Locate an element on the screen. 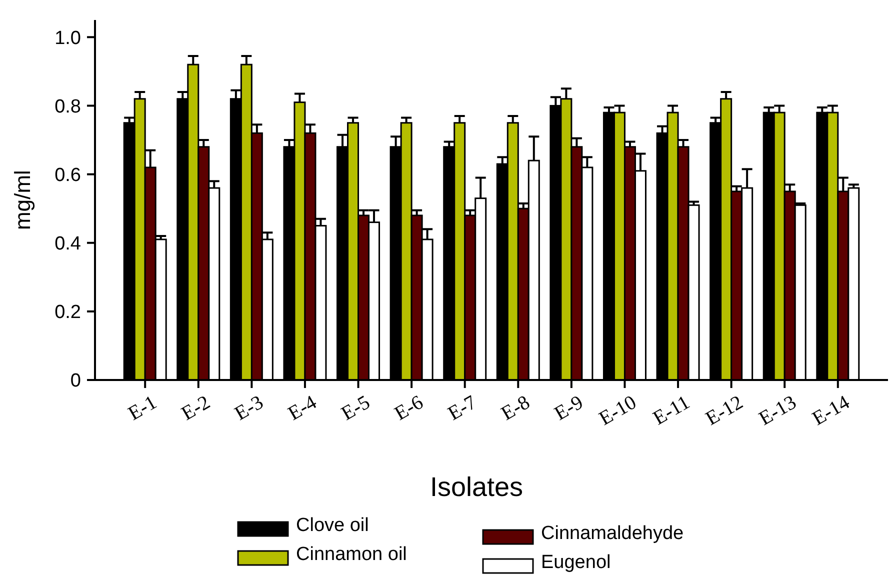 Image resolution: width=890 pixels, height=576 pixels. x-tick-label: E-6 is located at coordinates (409, 408).